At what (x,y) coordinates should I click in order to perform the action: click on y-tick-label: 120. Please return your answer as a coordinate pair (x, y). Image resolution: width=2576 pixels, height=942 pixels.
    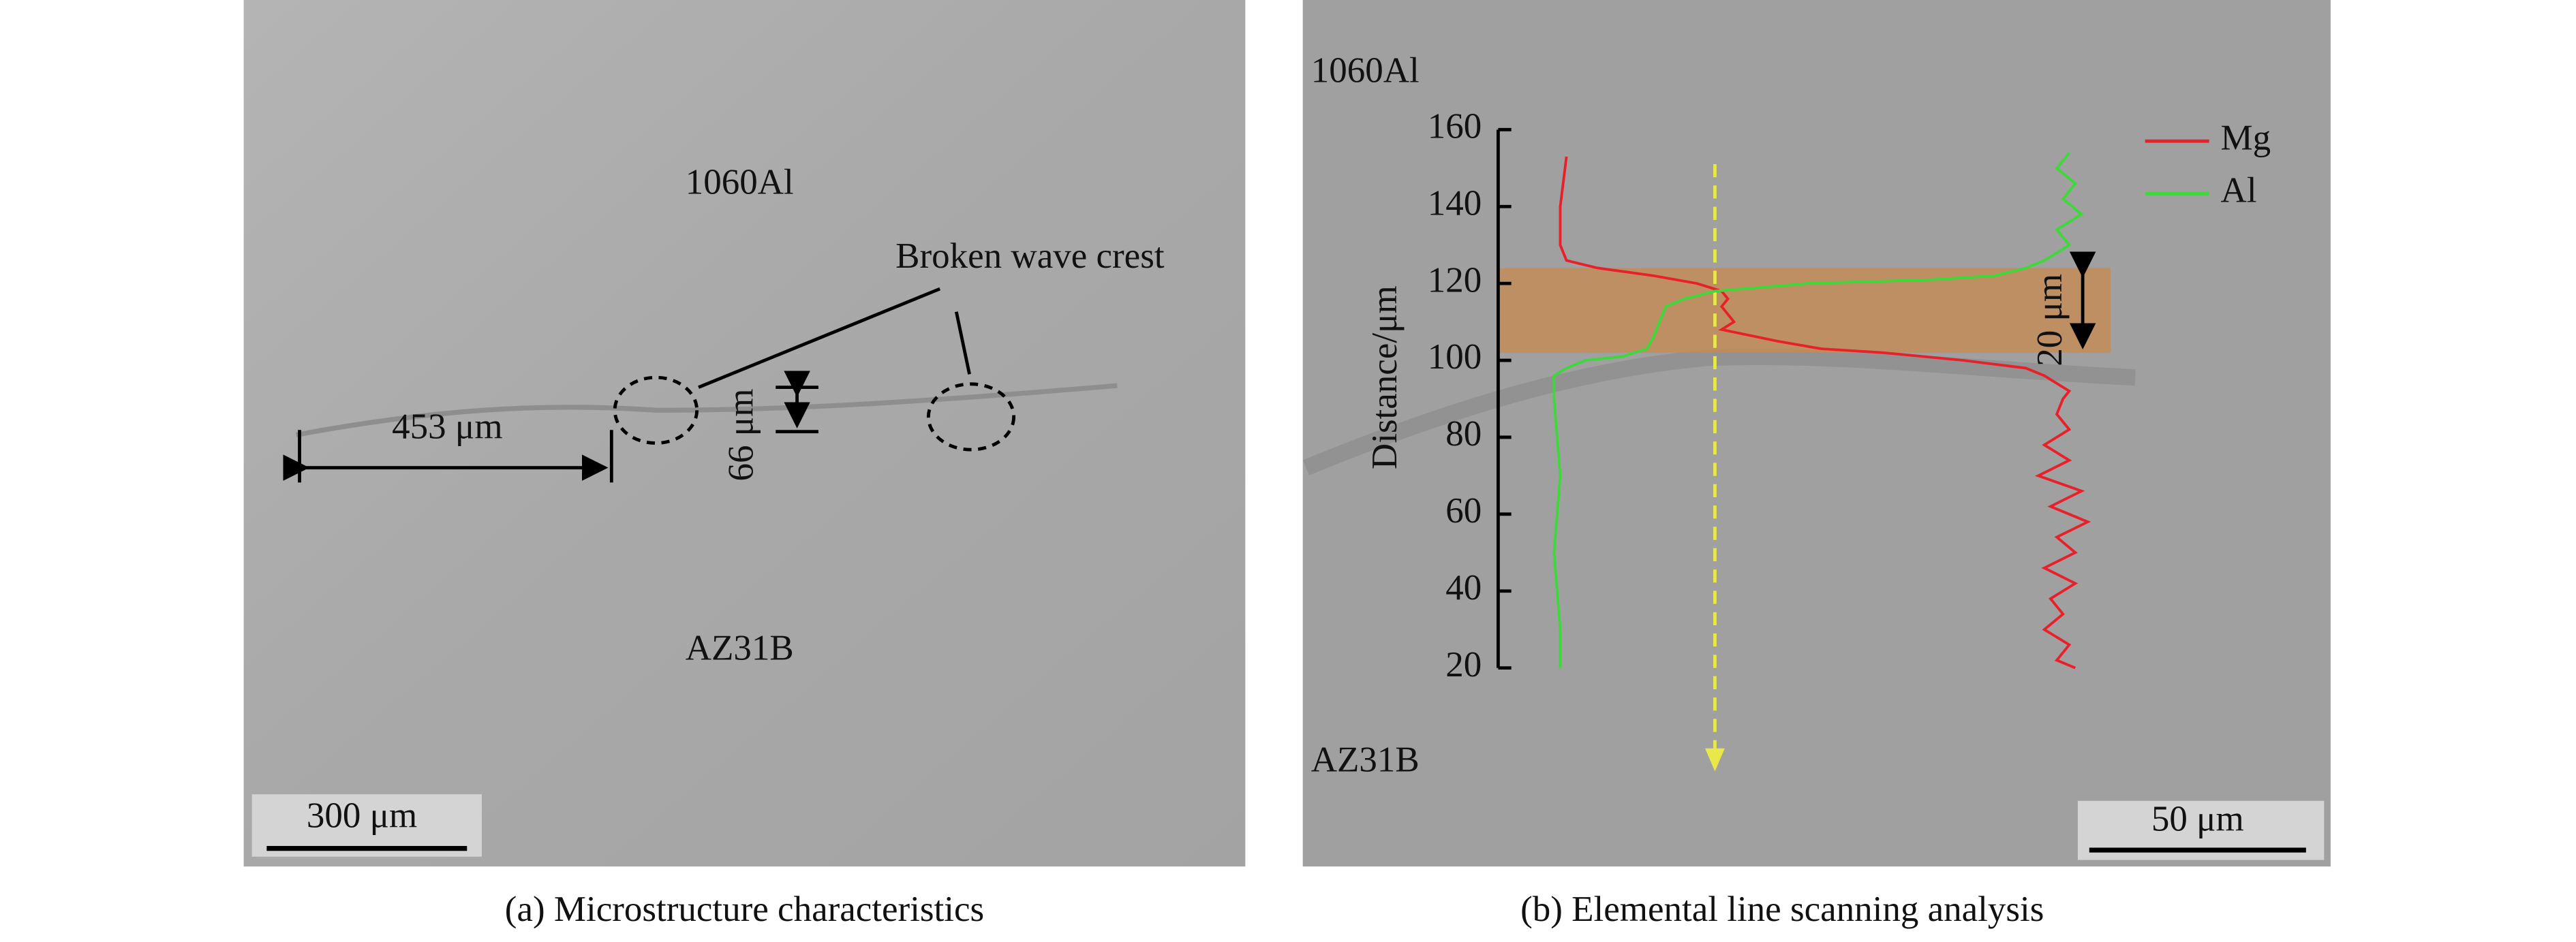
    Looking at the image, I should click on (1455, 280).